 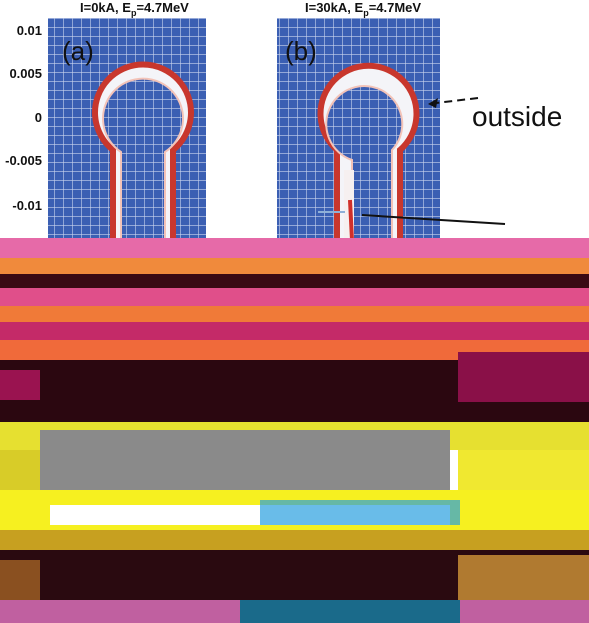 What do you see at coordinates (38, 117) in the screenshot?
I see `y-label: 0` at bounding box center [38, 117].